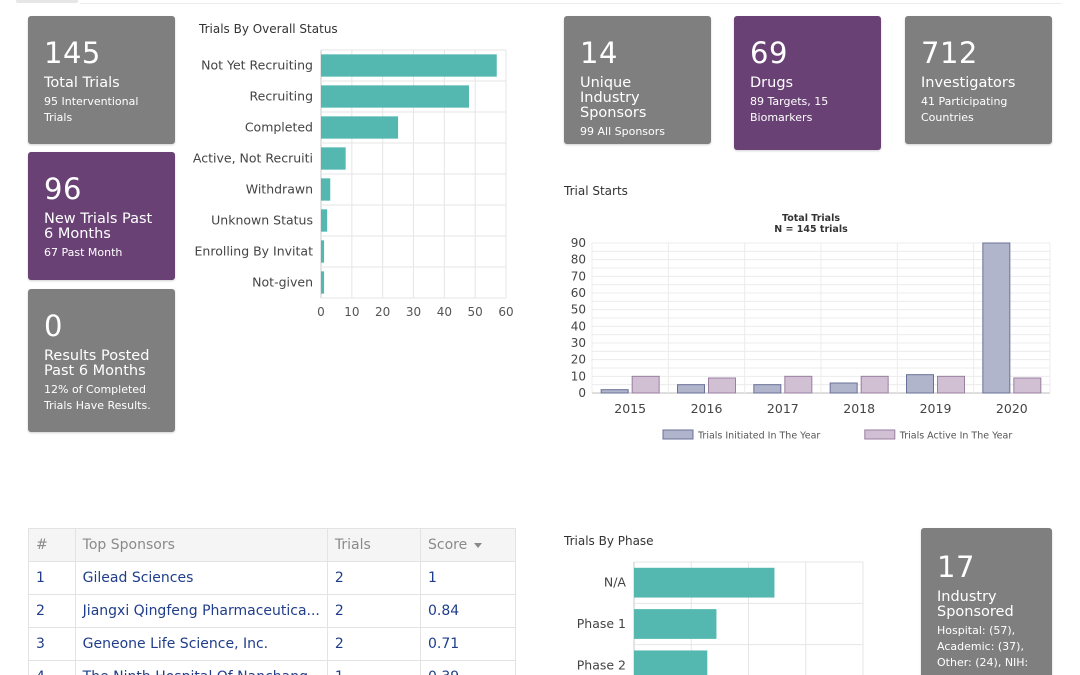  I want to click on table-row: 4 The Ninth Hospital Of Nanchang 1 0.39, so click(272, 667).